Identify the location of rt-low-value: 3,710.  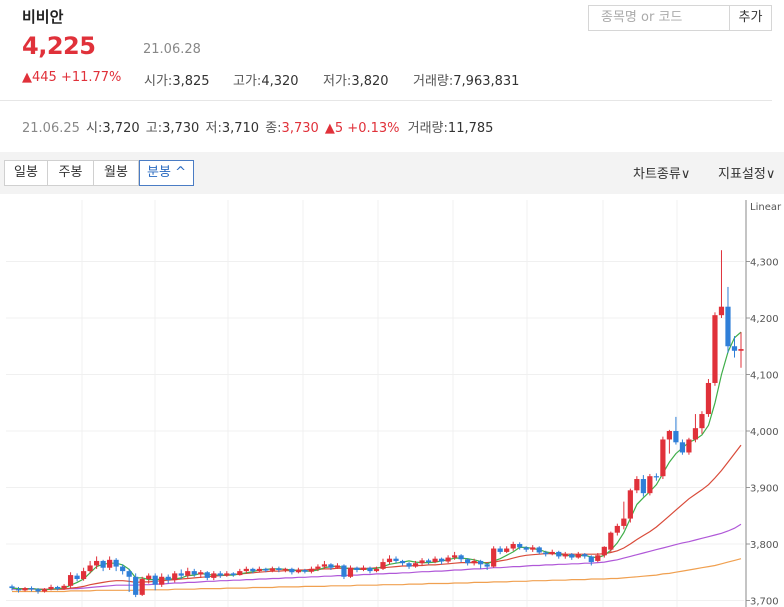
(240, 128).